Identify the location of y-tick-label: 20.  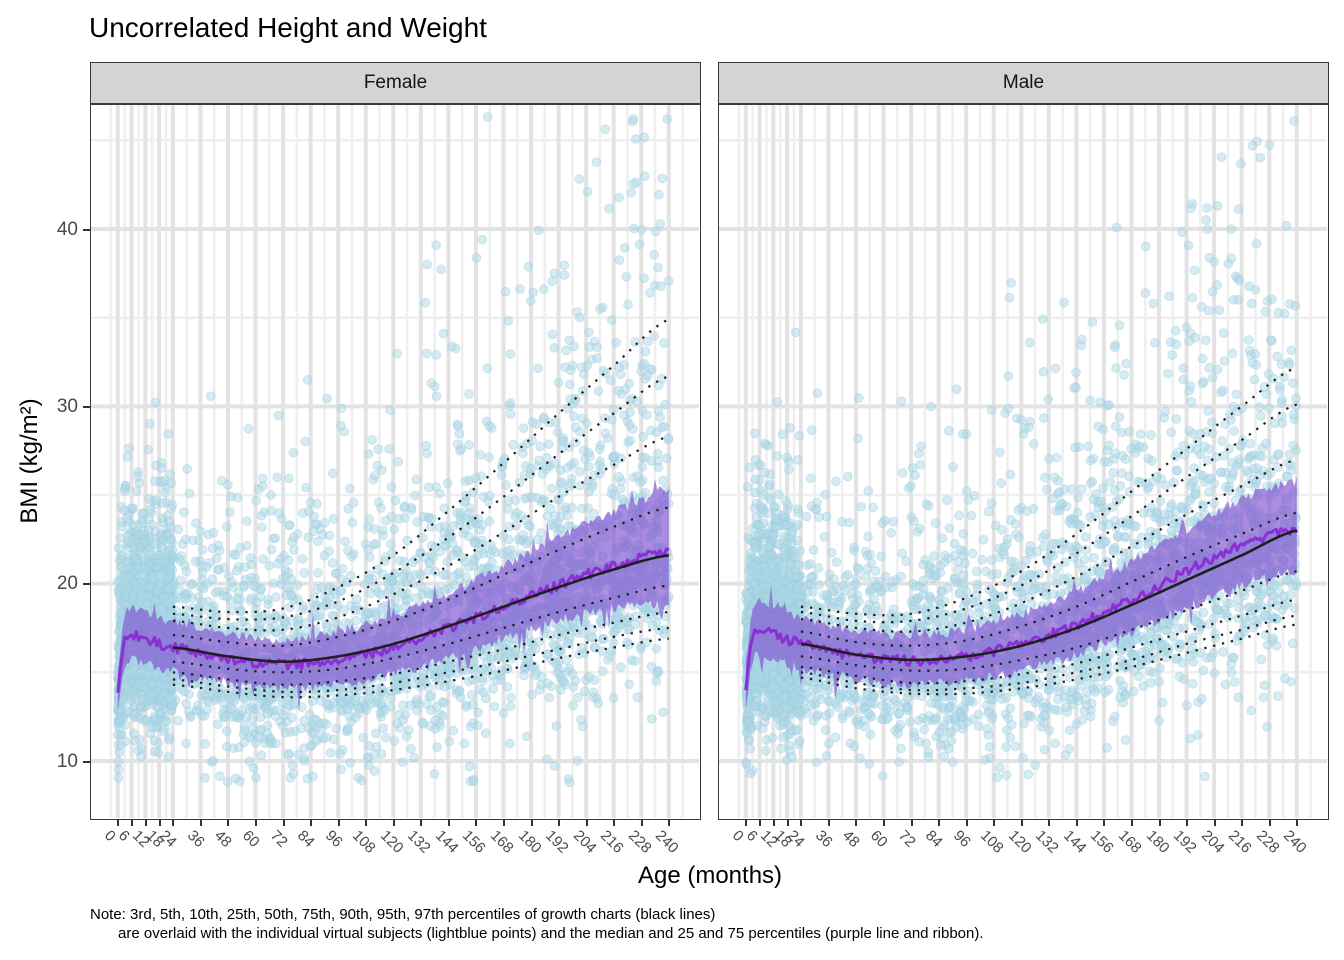
(67, 584).